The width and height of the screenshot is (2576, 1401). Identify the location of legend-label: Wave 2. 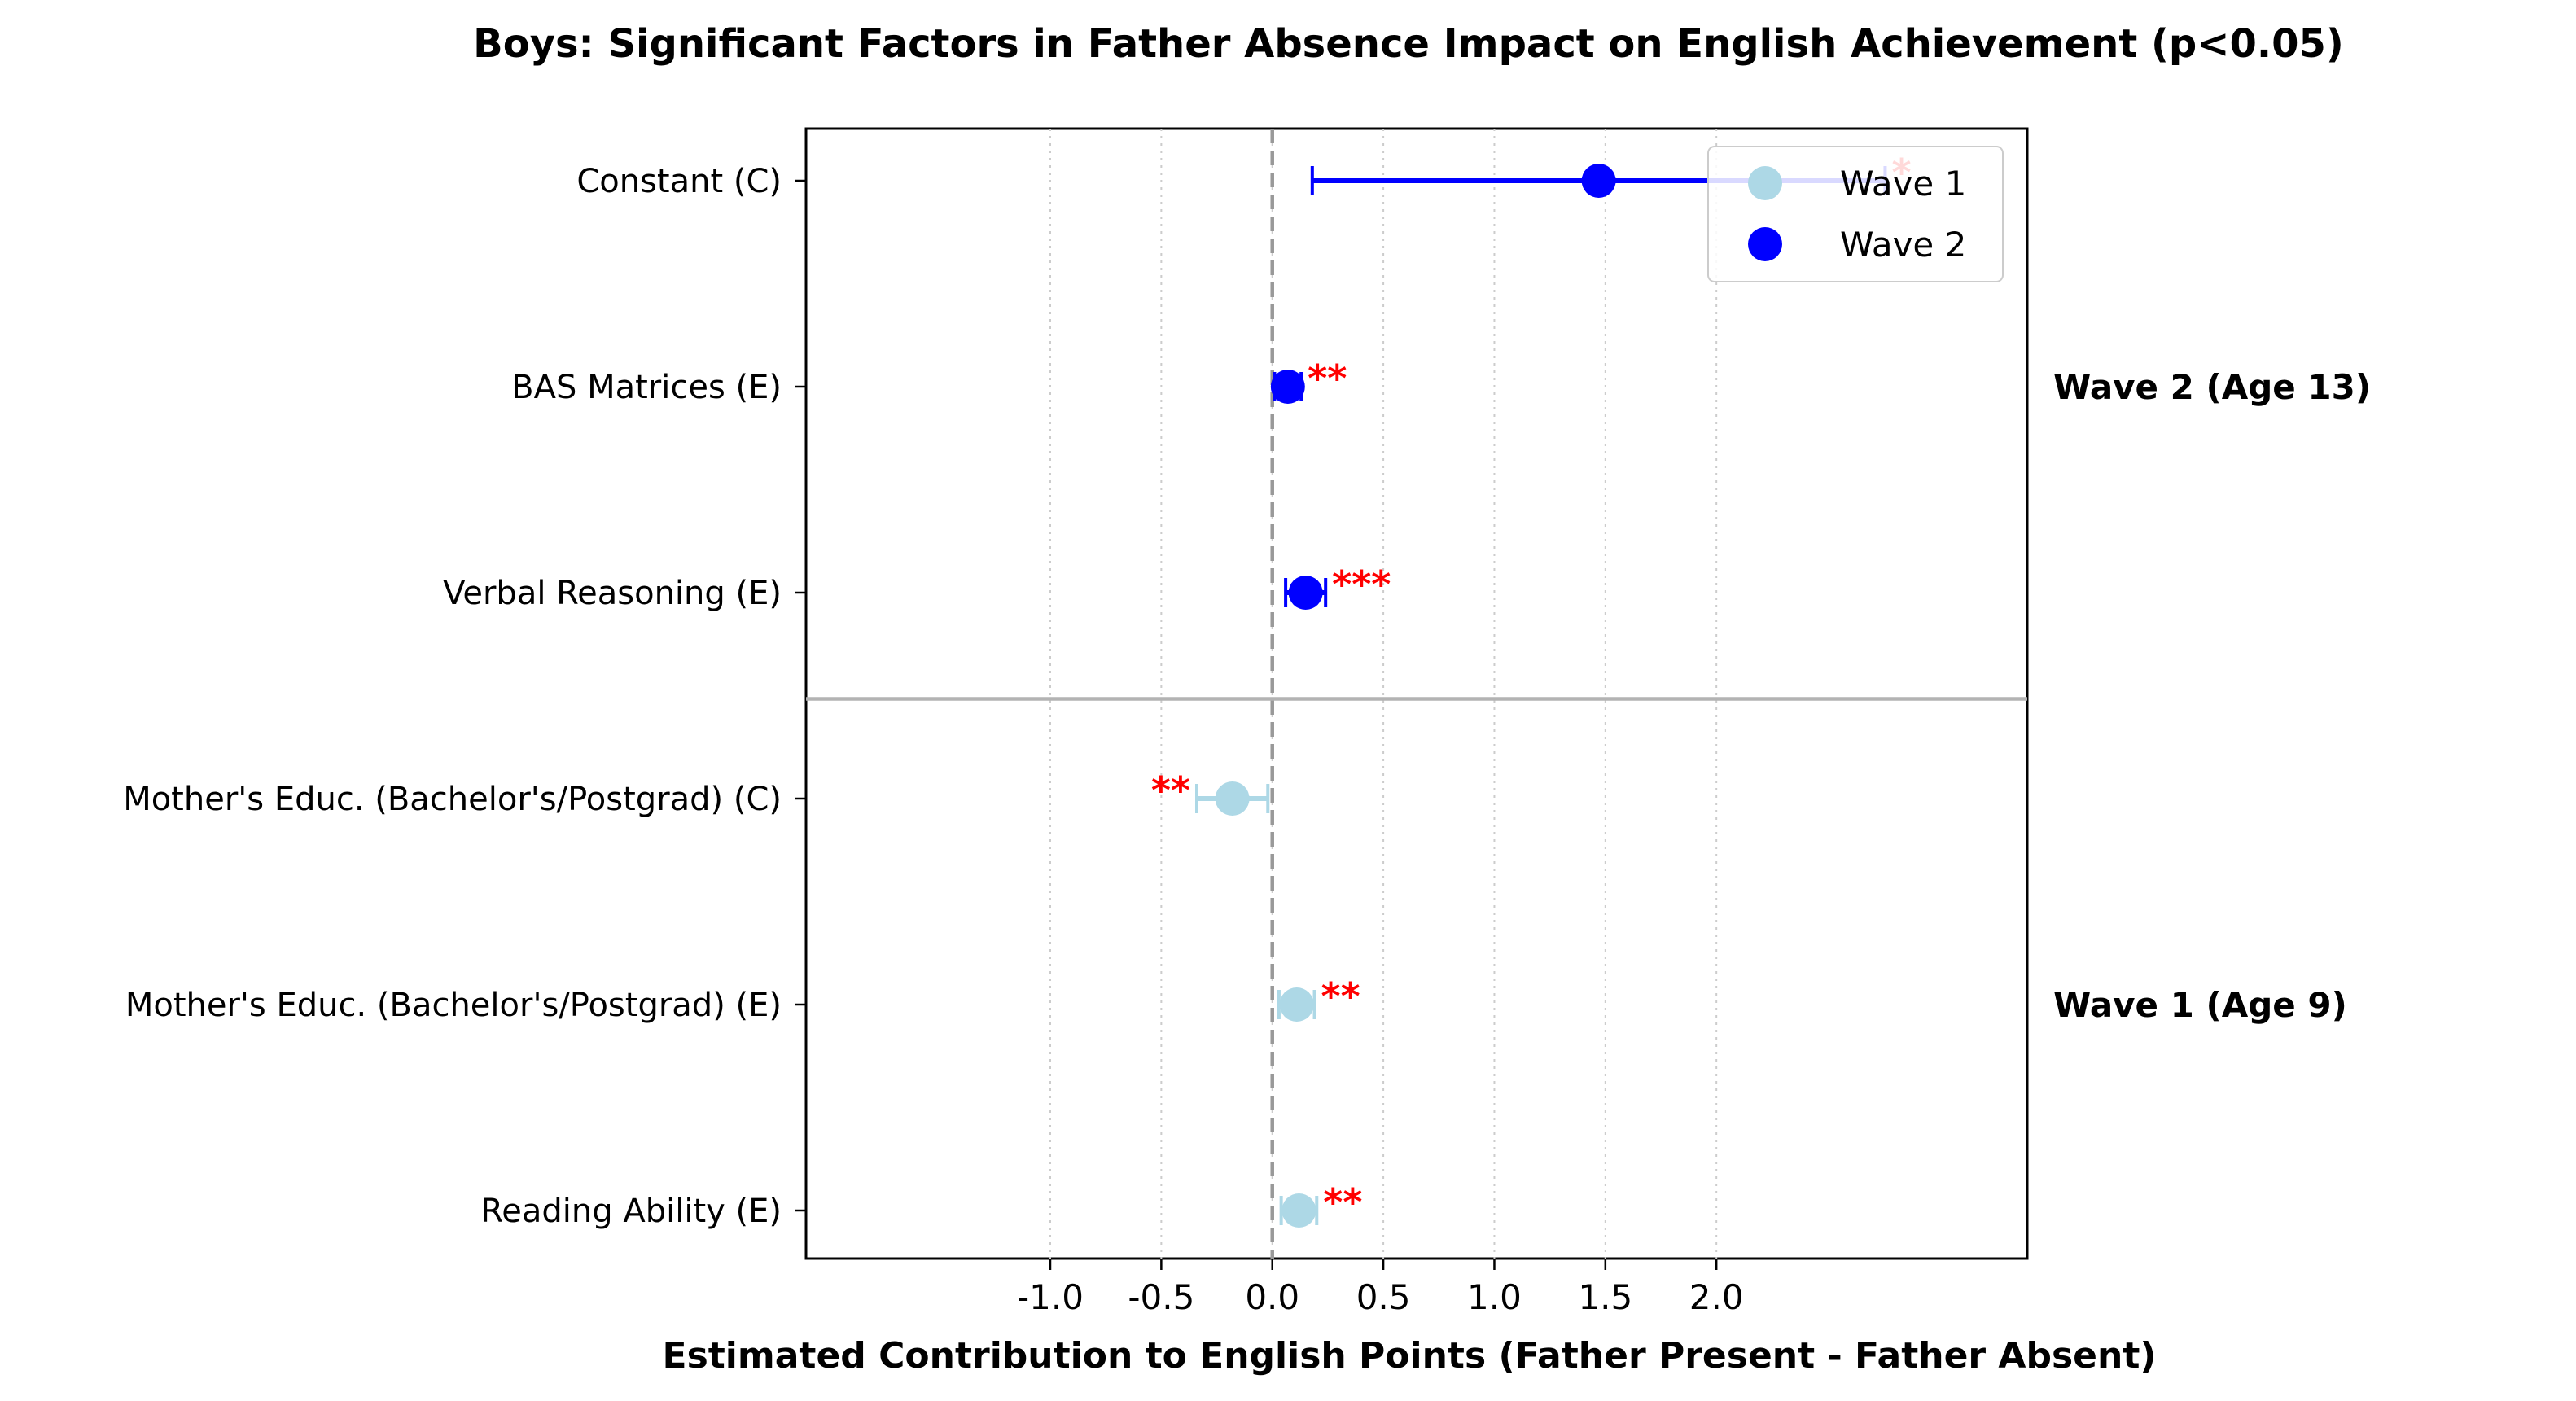
(1903, 245).